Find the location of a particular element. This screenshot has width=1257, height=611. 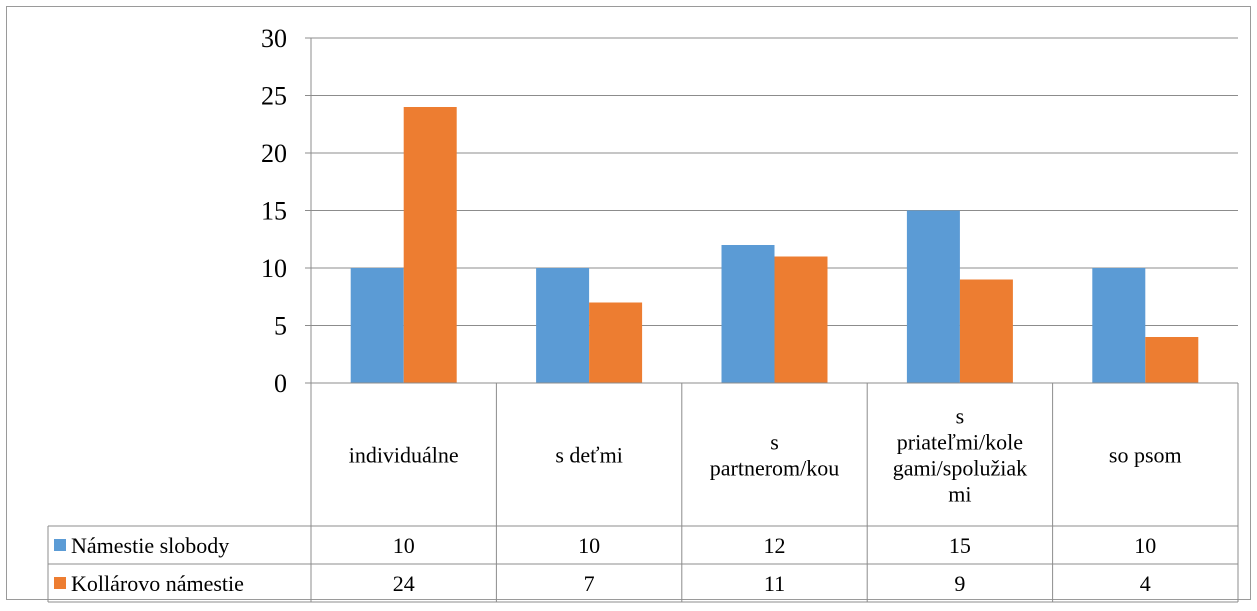

category-label: partnerom/kou is located at coordinates (775, 468).